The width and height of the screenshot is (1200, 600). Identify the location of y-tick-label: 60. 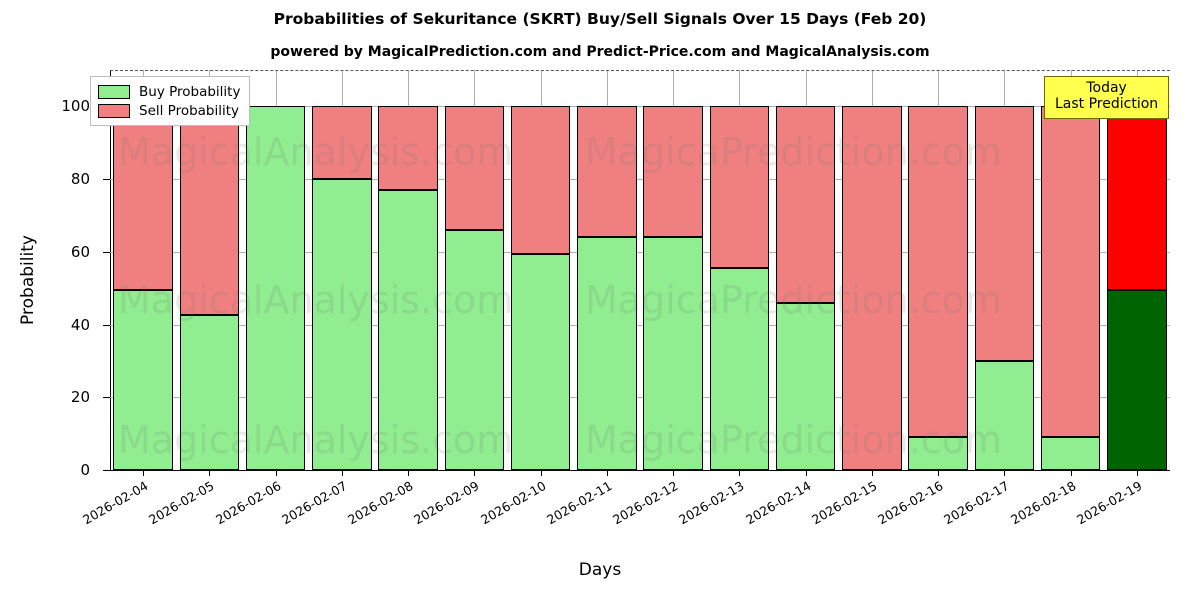
(80, 251).